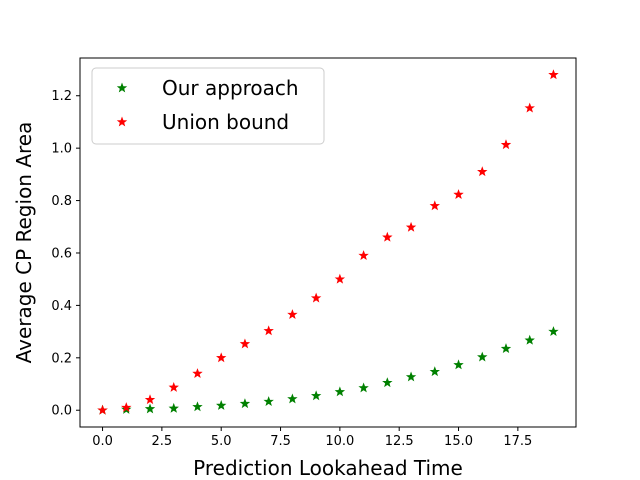  What do you see at coordinates (162, 441) in the screenshot?
I see `x-tick-label: 2.5` at bounding box center [162, 441].